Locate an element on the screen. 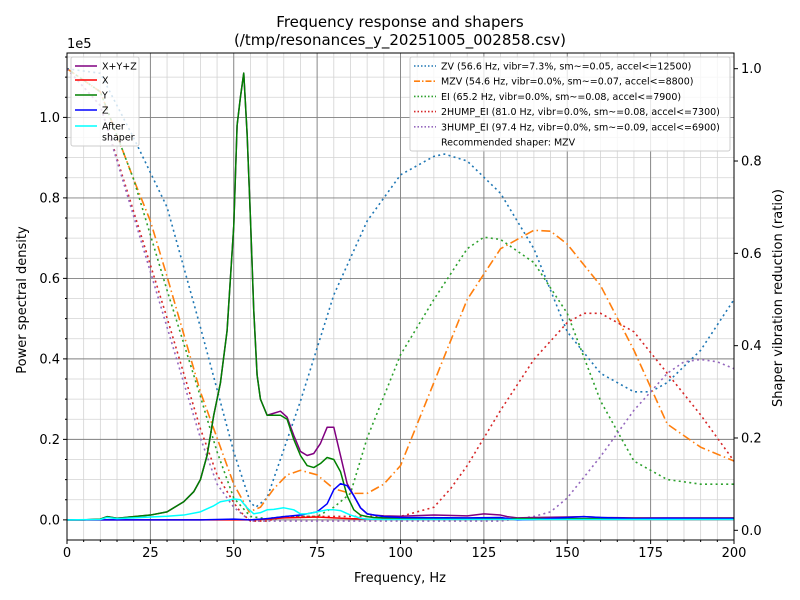 Image resolution: width=800 pixels, height=600 pixels. legend-psd-label: Y is located at coordinates (104, 96).